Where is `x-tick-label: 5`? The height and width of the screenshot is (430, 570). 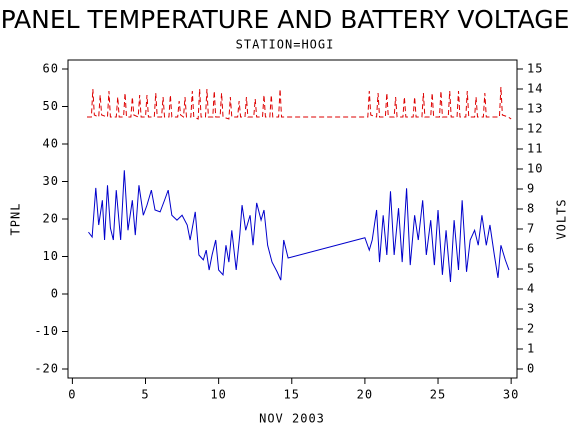 x-tick-label: 5 is located at coordinates (145, 395).